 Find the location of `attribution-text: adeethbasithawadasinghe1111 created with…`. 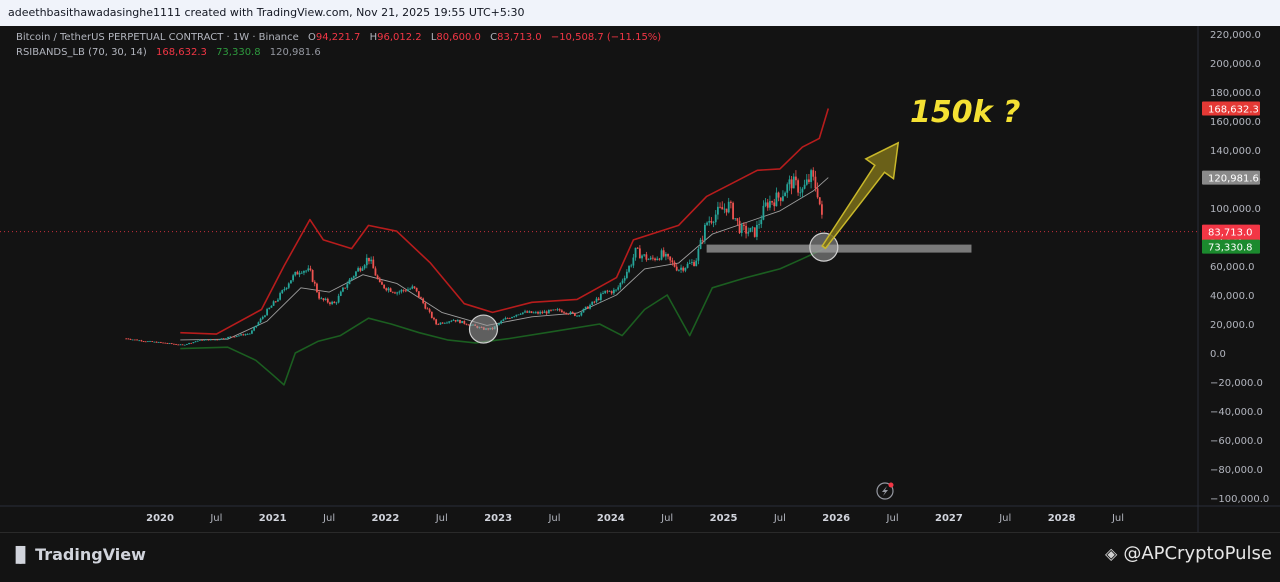

attribution-text: adeethbasithawadasinghe1111 created with… is located at coordinates (266, 12).